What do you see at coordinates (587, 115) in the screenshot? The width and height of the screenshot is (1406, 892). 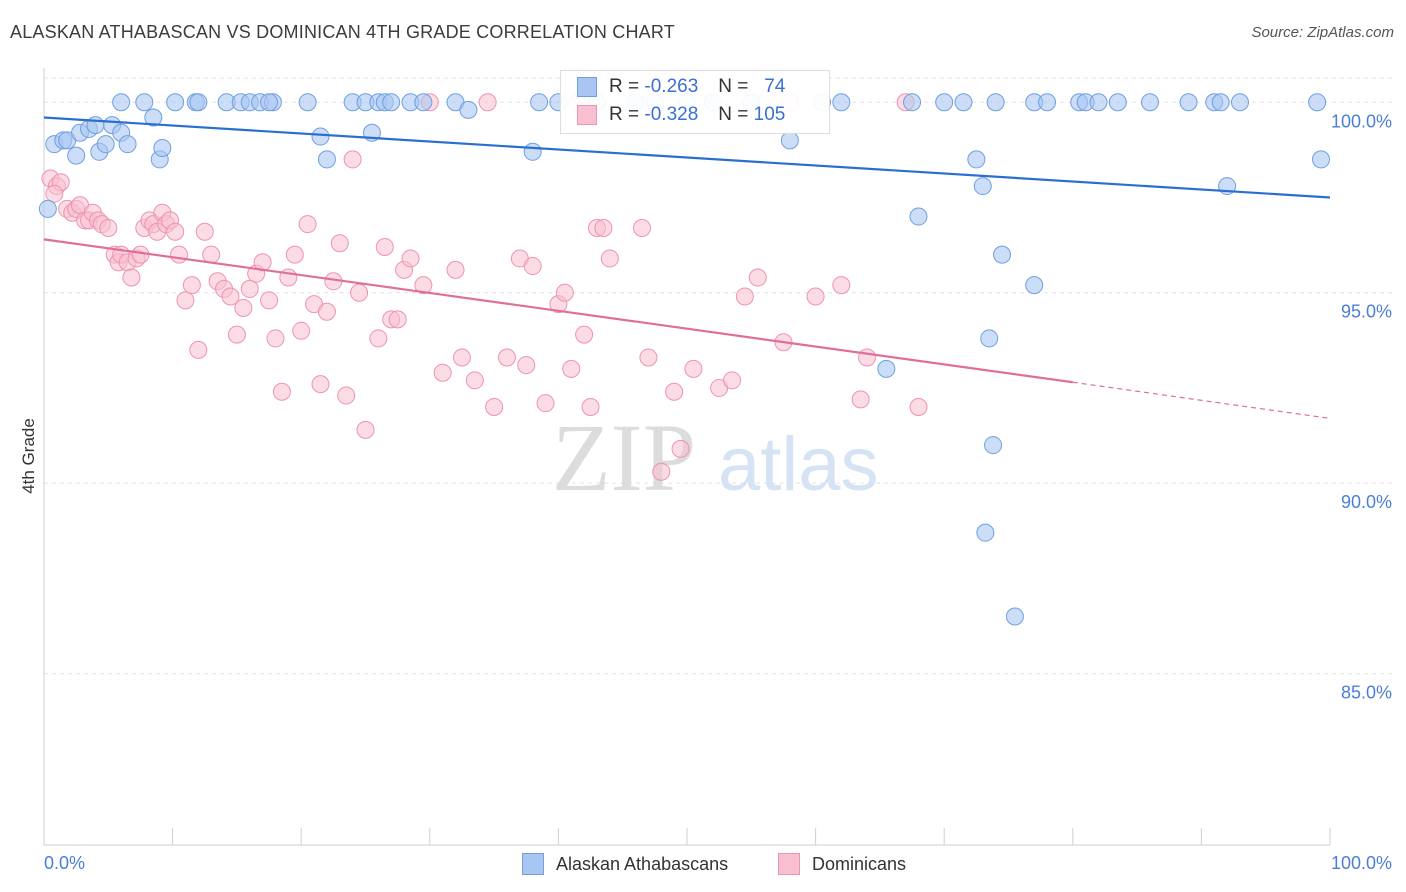 I see `dominican-swatch` at bounding box center [587, 115].